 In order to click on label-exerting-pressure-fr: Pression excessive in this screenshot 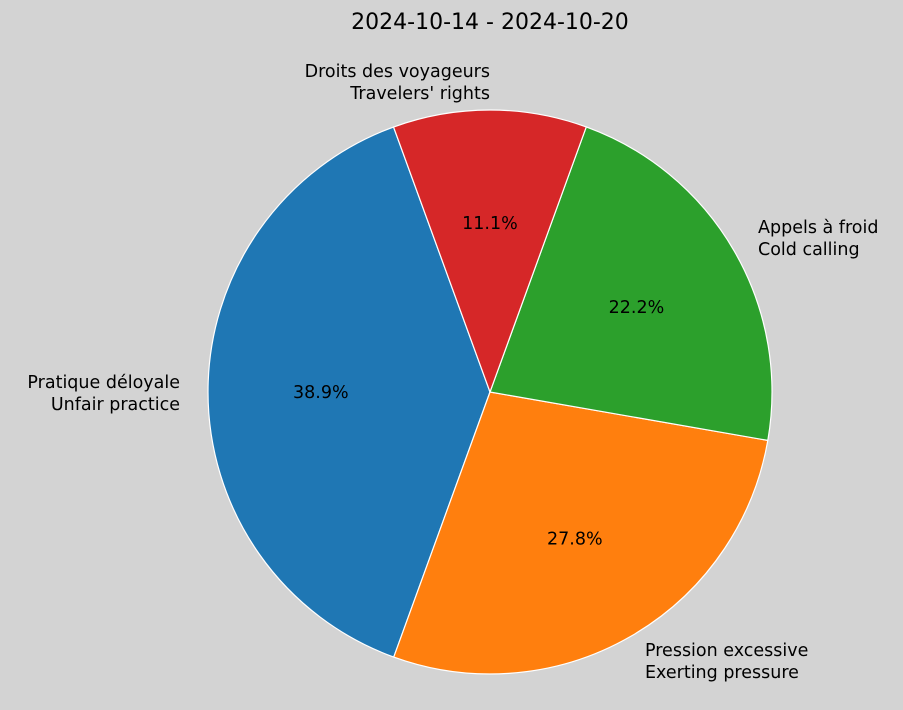, I will do `click(726, 651)`.